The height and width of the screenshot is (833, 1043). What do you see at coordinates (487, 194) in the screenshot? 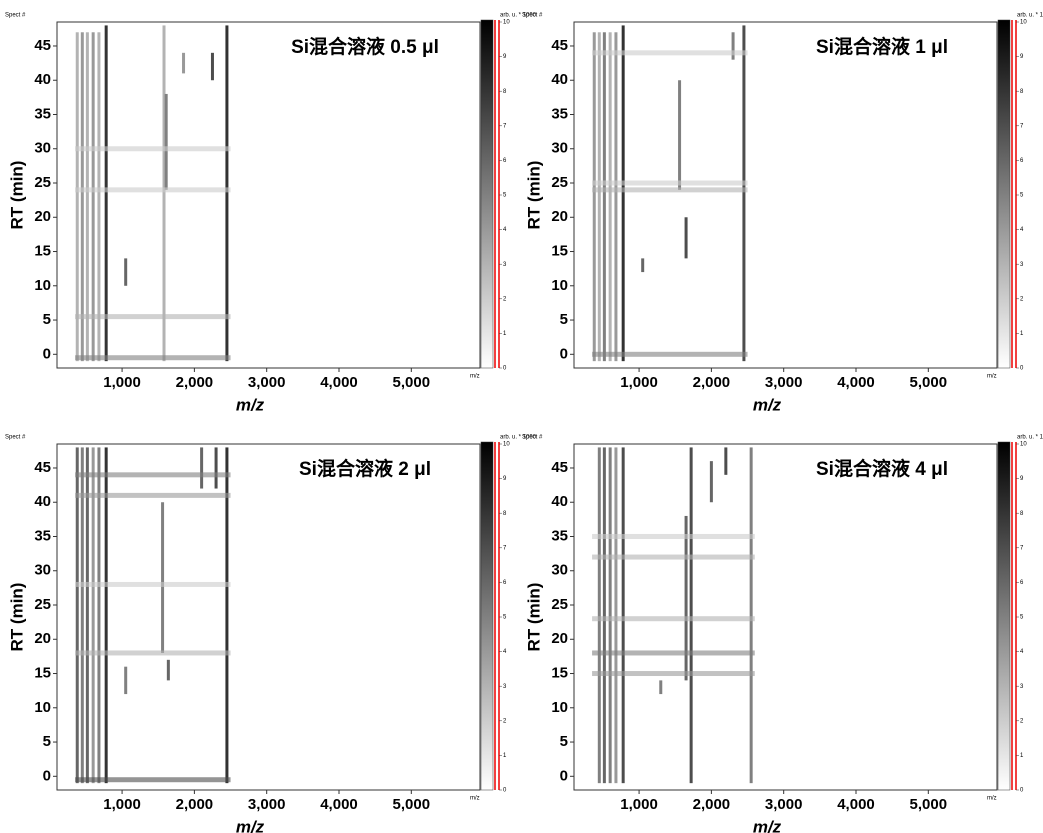
I see `colorbar` at bounding box center [487, 194].